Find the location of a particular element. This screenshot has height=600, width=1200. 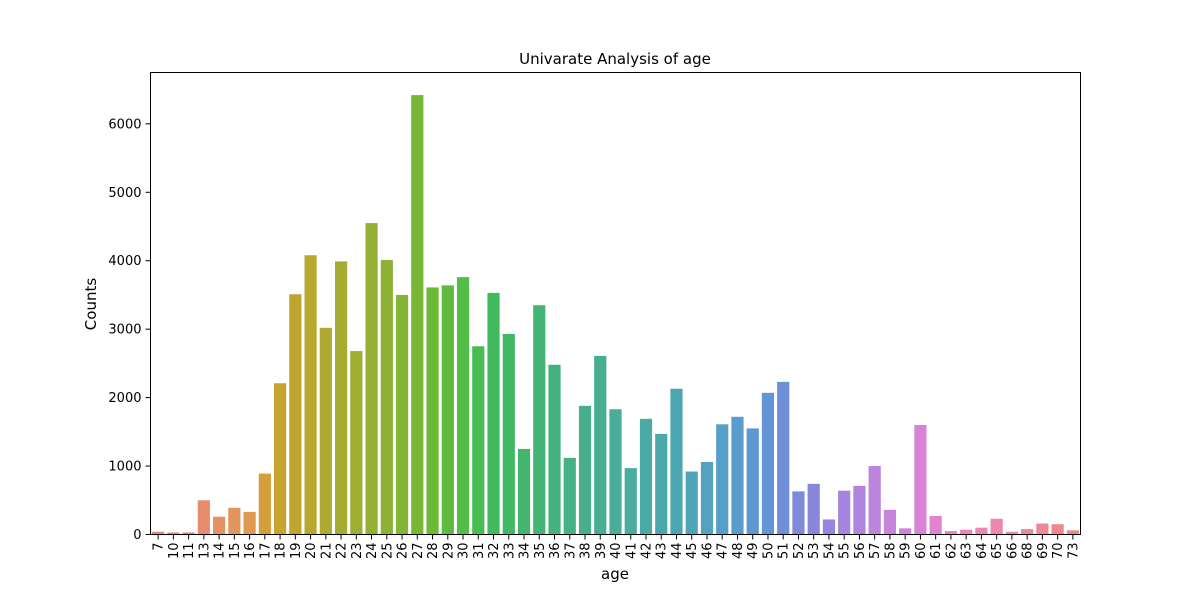

x-tick-label: 22 is located at coordinates (342, 551).